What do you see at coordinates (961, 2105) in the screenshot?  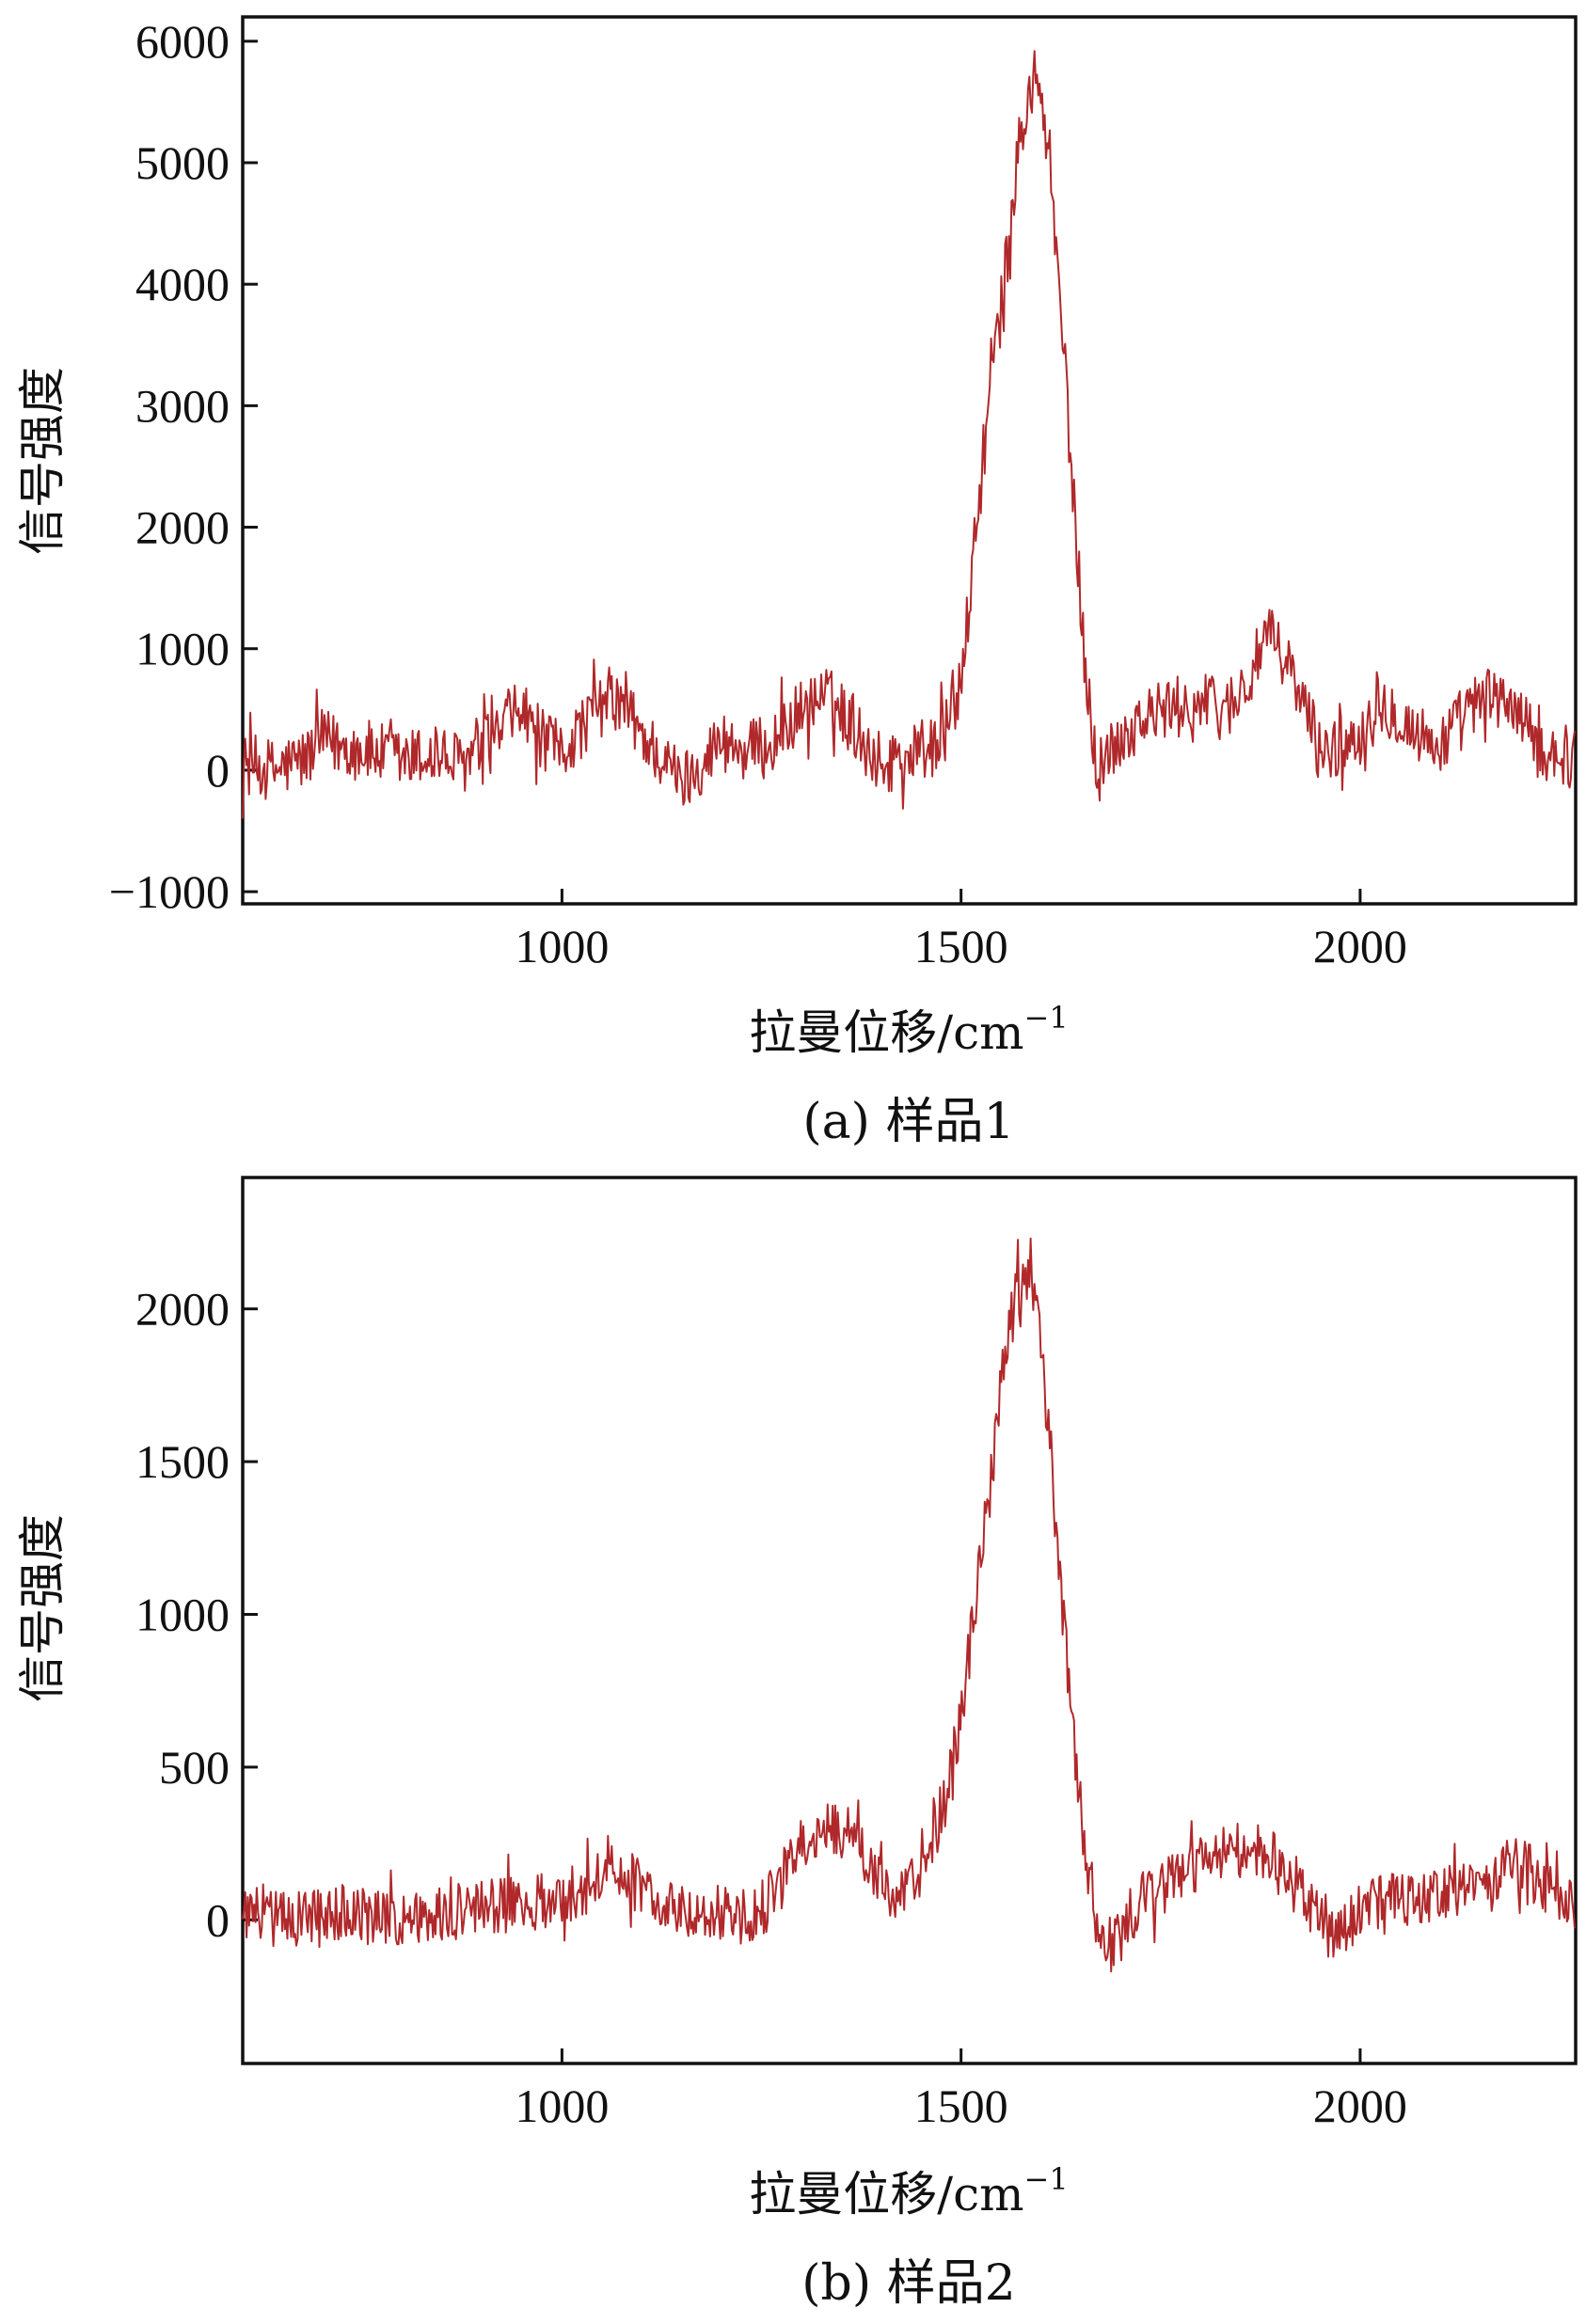 I see `x-tick-label-b-1: 1500` at bounding box center [961, 2105].